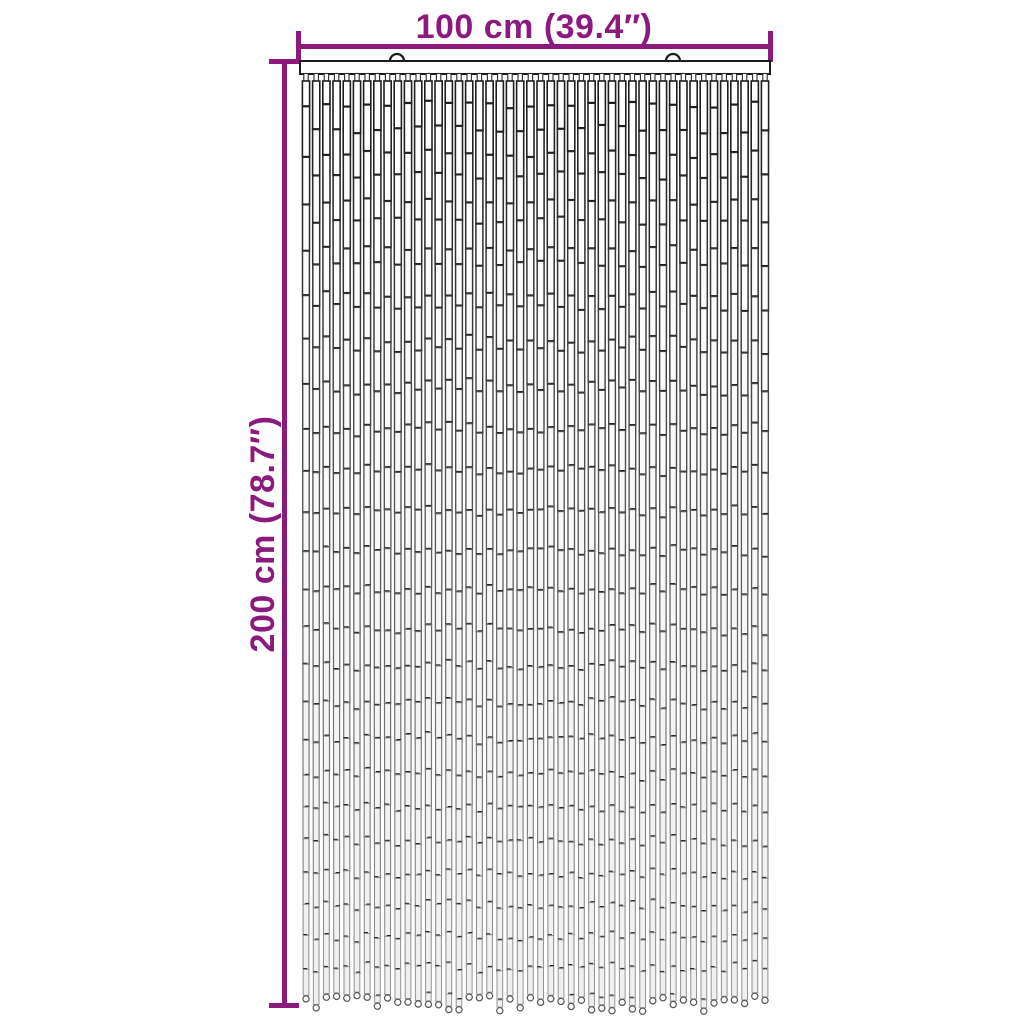 This screenshot has height=1024, width=1024. Describe the element at coordinates (298, 46) in the screenshot. I see `width-dimension-tick-left` at that location.